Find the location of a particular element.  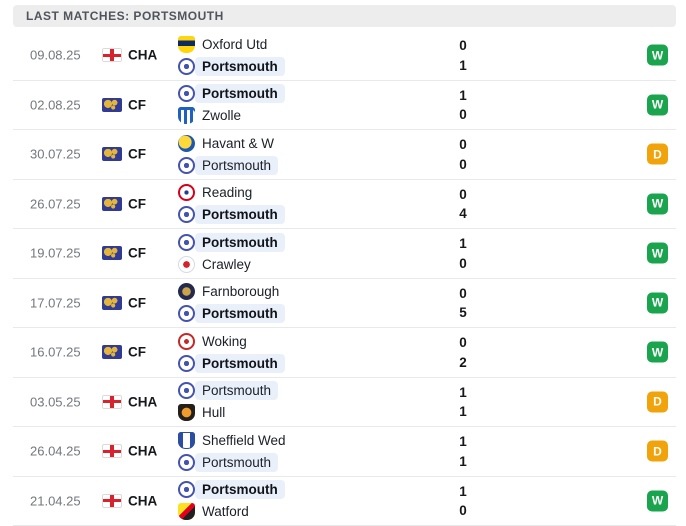

match-row: 17.07.25 CF Farnborough Portsmouth 0 5 W is located at coordinates (344, 304).